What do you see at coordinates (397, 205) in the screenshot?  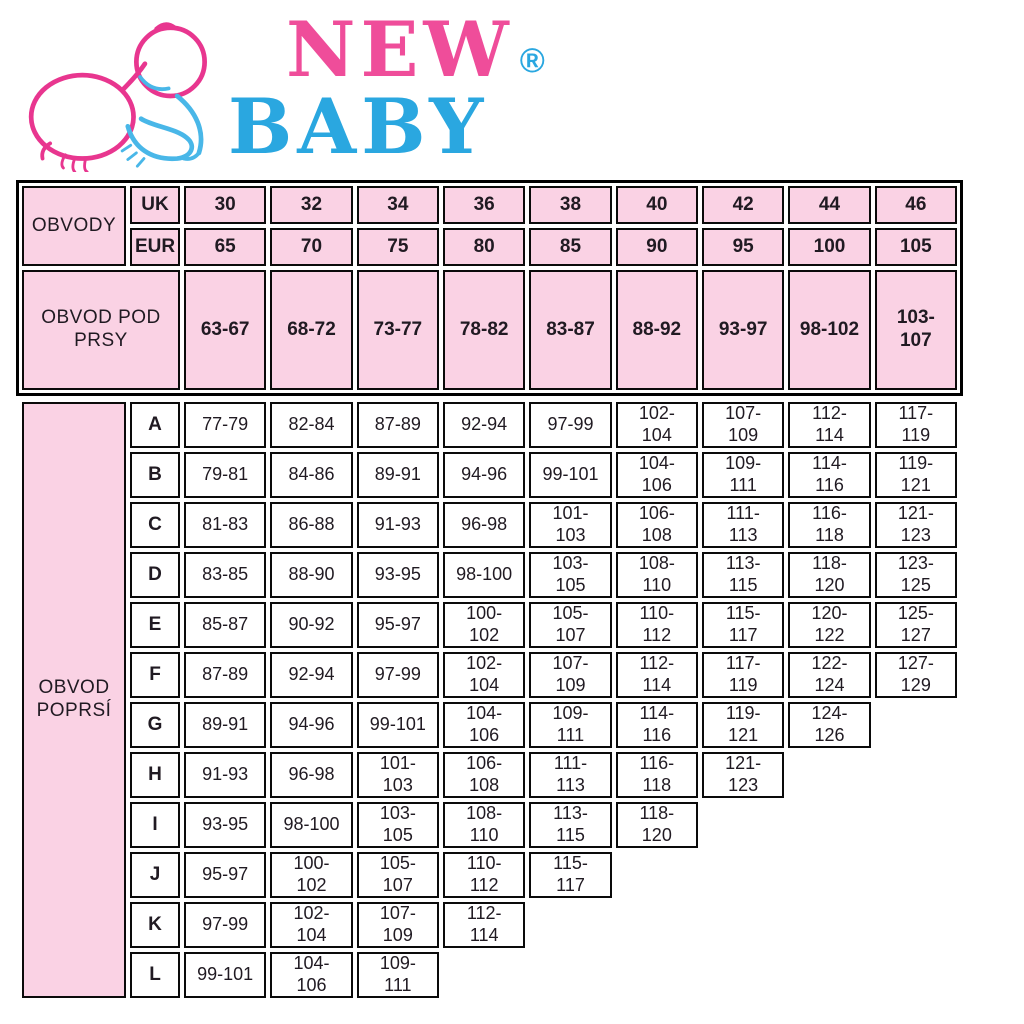 I see `uk-size-cell: 34` at bounding box center [397, 205].